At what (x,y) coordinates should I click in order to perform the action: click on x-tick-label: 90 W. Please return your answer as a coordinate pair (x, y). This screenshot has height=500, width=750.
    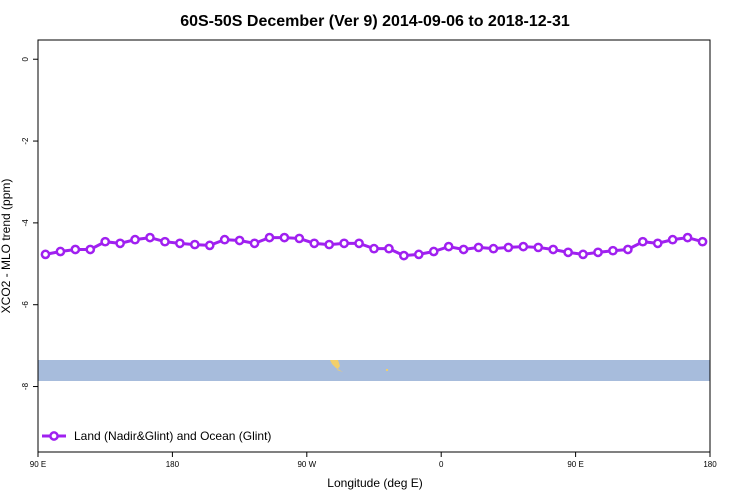
    Looking at the image, I should click on (306, 464).